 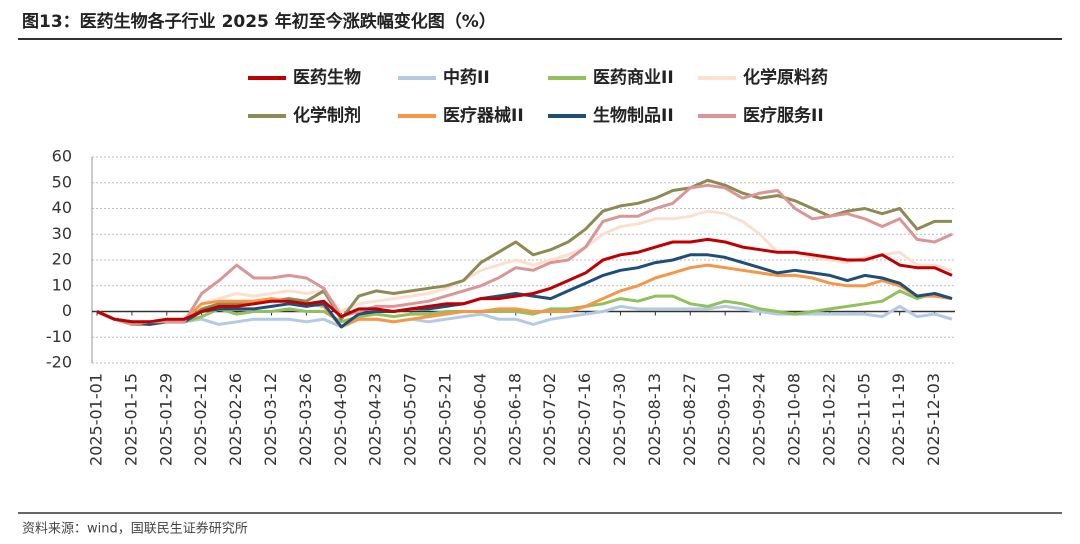 What do you see at coordinates (62, 207) in the screenshot?
I see `y-tick-label: 40` at bounding box center [62, 207].